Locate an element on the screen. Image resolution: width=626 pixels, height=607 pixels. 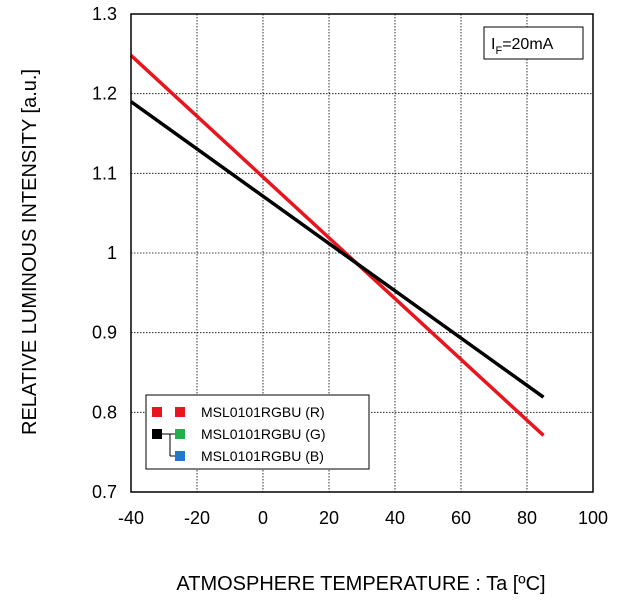
x-tick-label: 80 is located at coordinates (527, 518).